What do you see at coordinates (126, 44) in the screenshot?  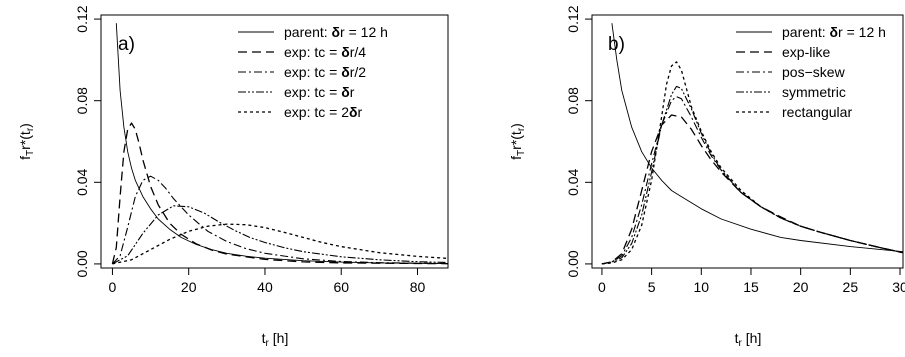 I see `panel-label: a)` at bounding box center [126, 44].